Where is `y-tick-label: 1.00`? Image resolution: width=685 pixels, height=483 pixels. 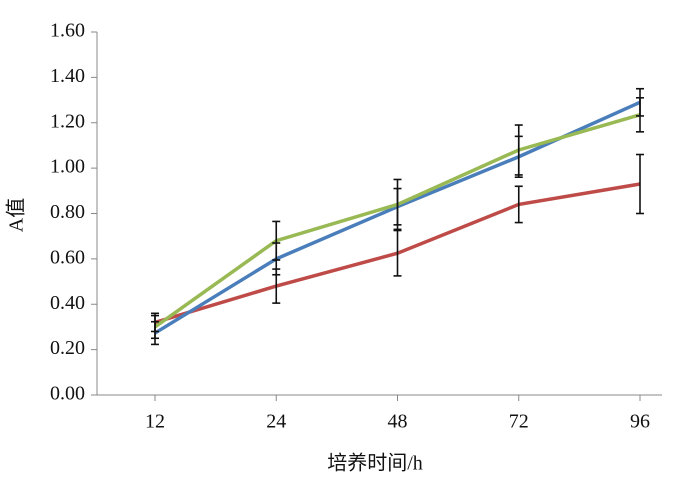 y-tick-label: 1.00 is located at coordinates (67, 167).